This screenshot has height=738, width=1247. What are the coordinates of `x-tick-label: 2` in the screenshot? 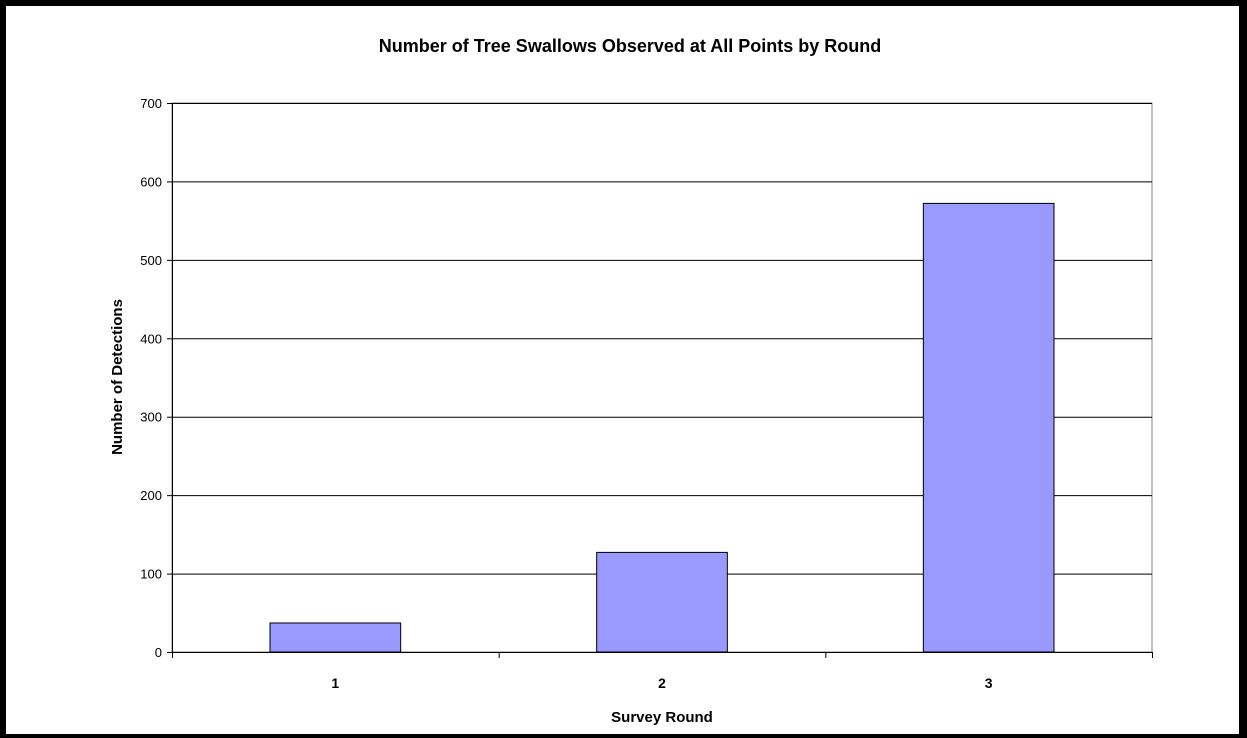 It's located at (662, 683).